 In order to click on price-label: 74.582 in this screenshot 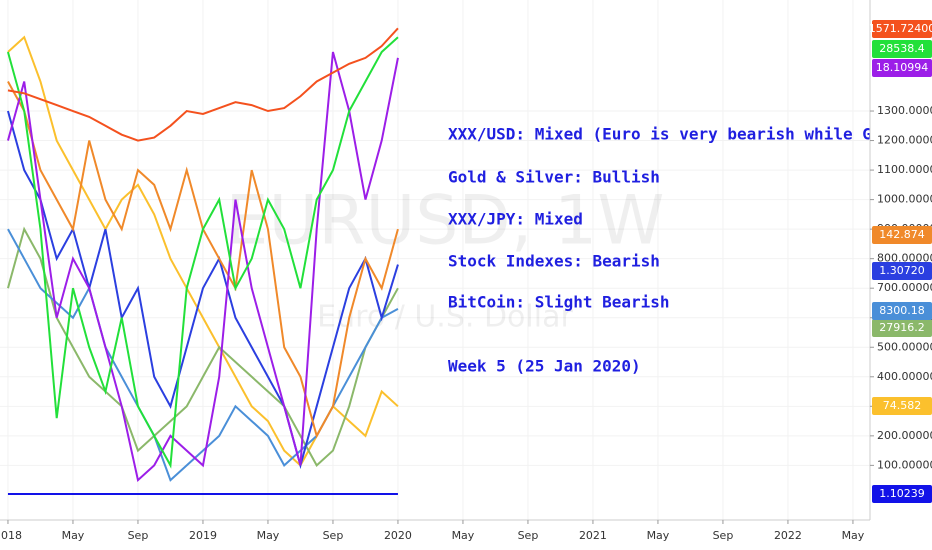, I will do `click(902, 405)`.